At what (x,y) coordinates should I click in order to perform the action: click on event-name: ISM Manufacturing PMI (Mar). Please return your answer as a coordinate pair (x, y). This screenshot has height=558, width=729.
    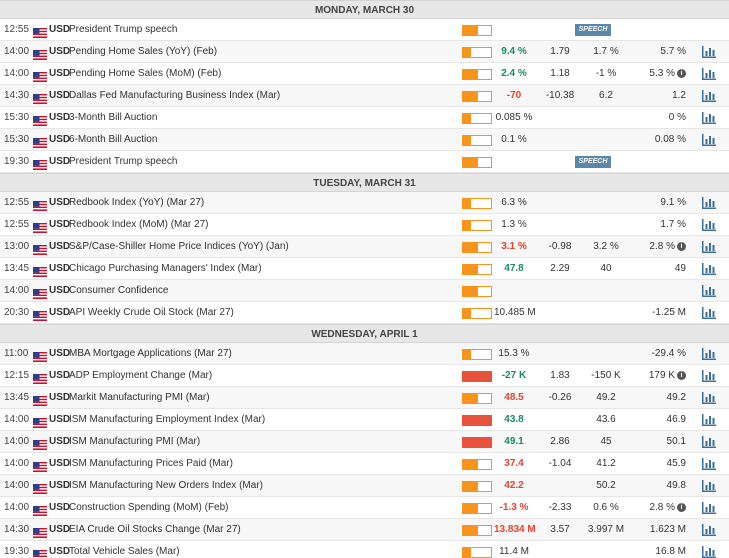
    Looking at the image, I should click on (135, 441).